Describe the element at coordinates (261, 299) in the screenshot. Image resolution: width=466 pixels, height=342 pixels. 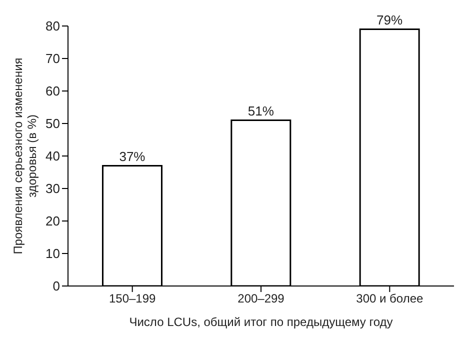
I see `x-tick-label: 200–299` at that location.